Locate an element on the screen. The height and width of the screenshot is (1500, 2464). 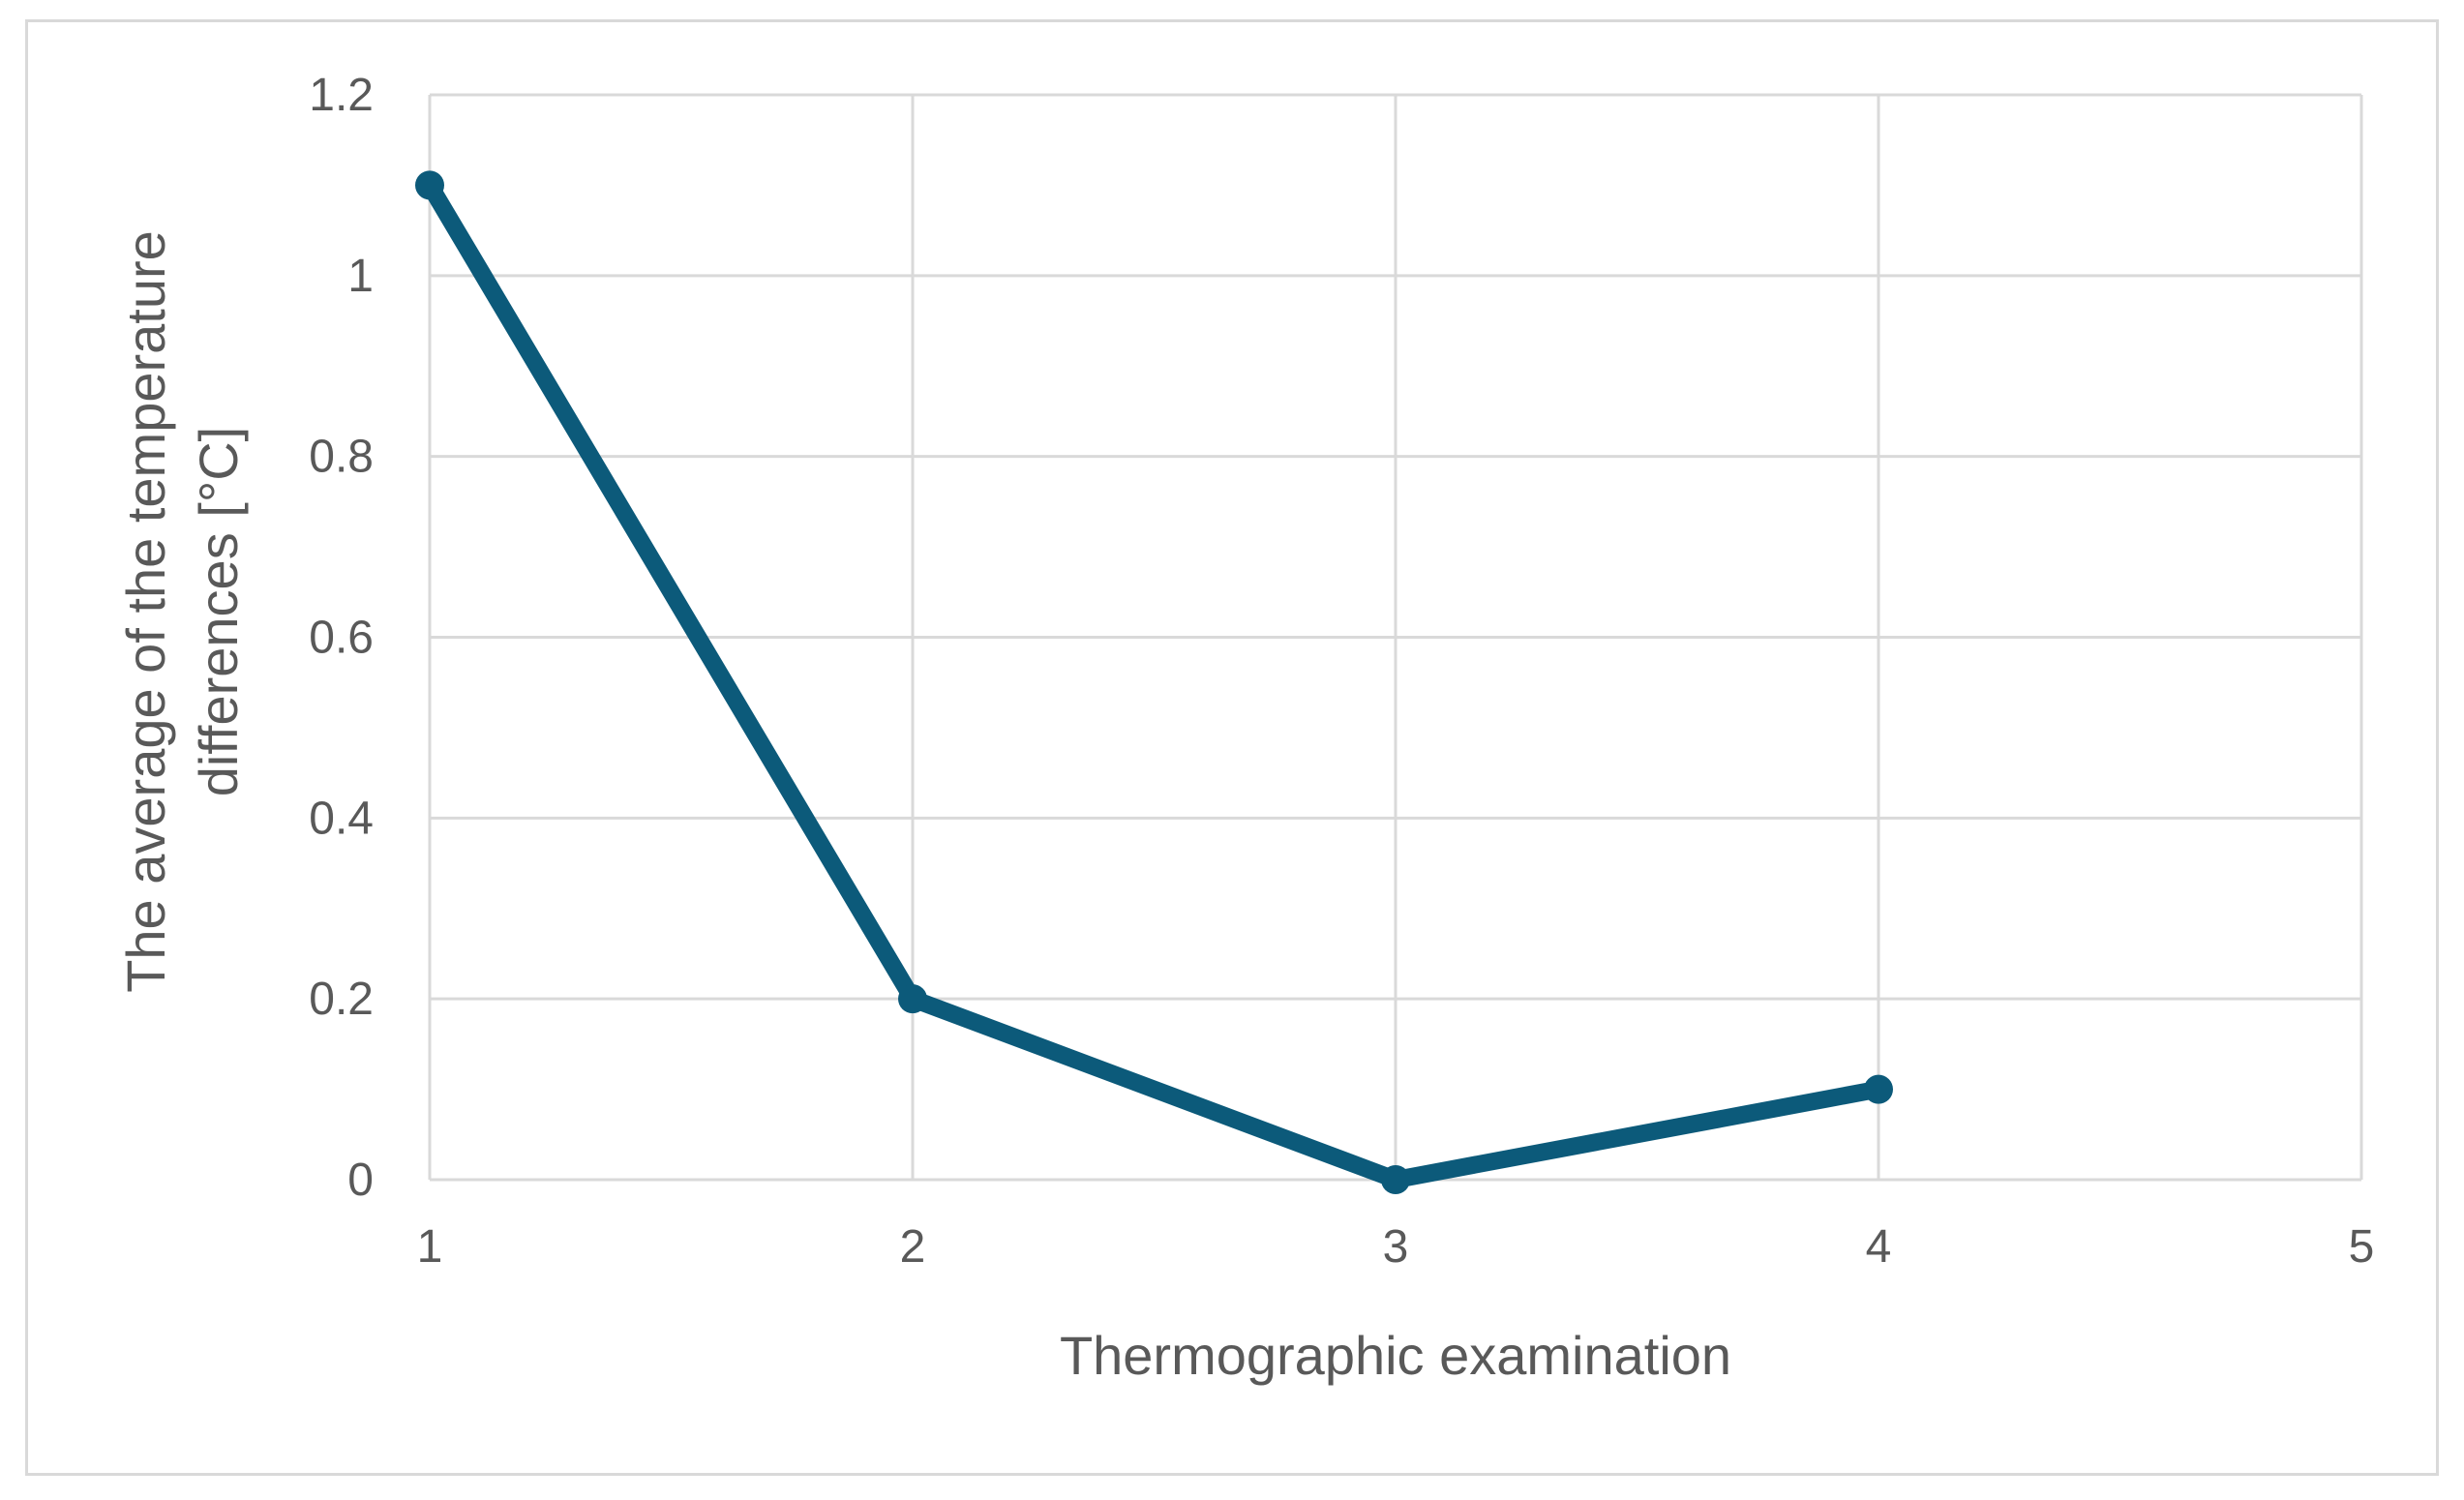
y-tick-label-1: 0.2 is located at coordinates (341, 1000).